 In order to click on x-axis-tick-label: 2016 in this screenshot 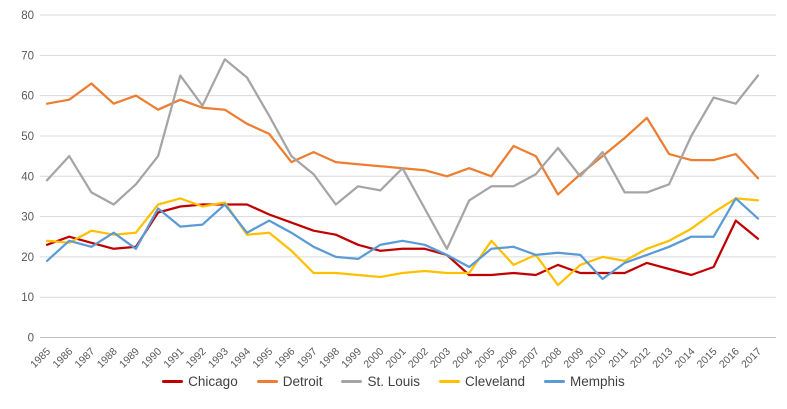, I will do `click(729, 358)`.